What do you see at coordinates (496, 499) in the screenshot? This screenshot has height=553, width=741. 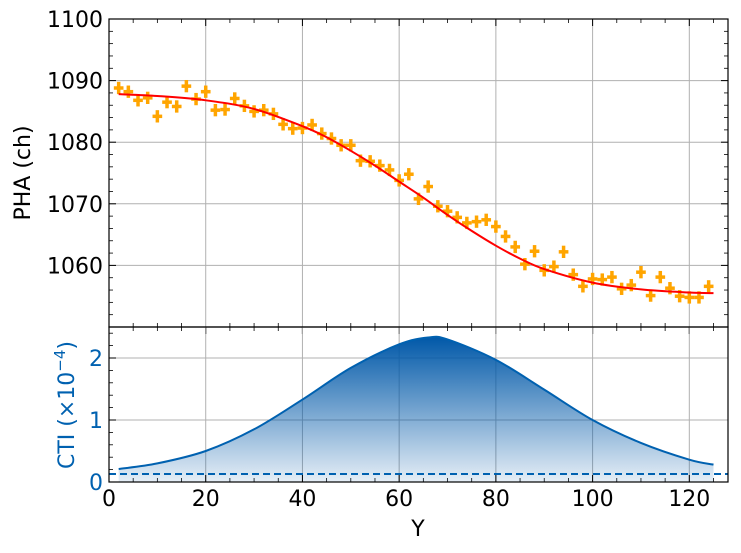 I see `x-tick-label: 80` at bounding box center [496, 499].